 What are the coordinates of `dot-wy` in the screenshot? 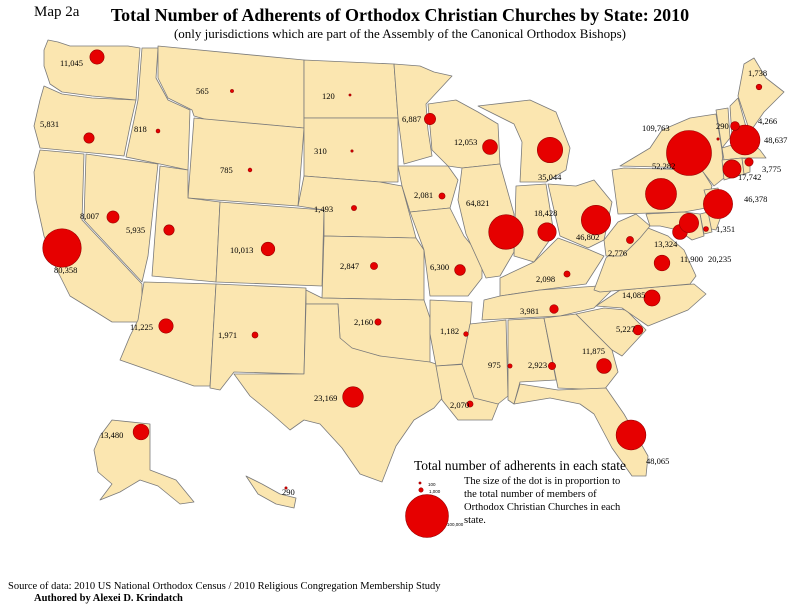 It's located at (250, 170).